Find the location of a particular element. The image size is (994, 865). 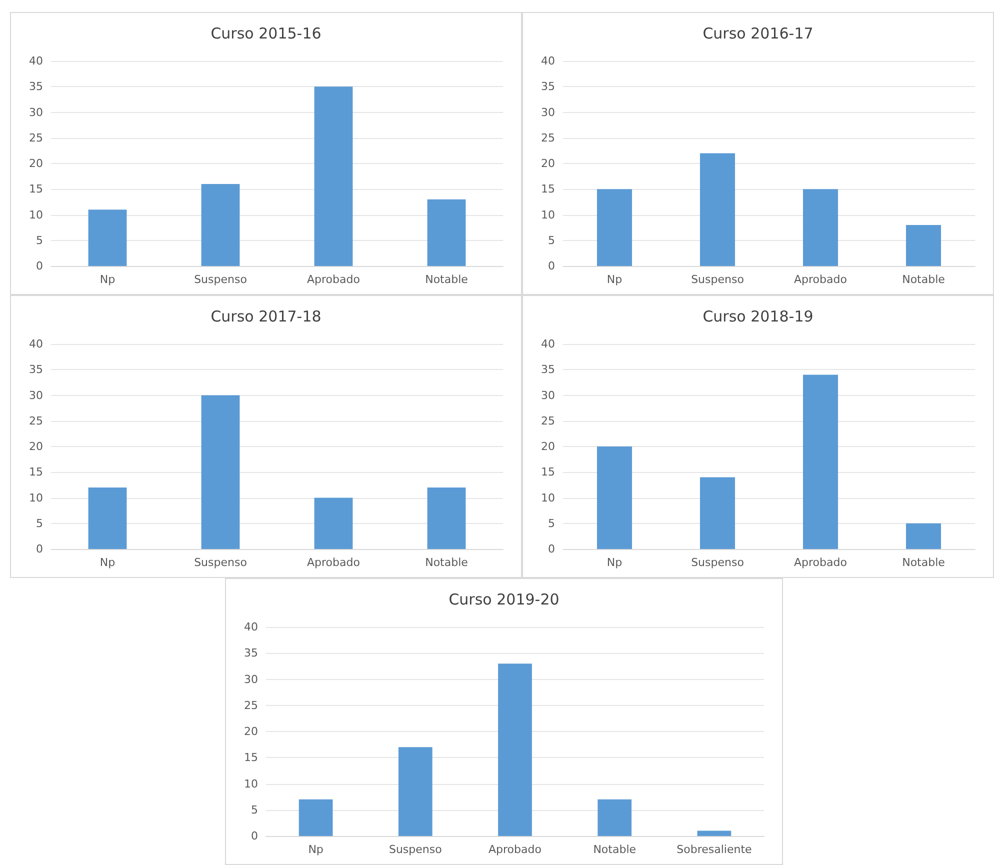

x-tick-label: Sobresaliente is located at coordinates (714, 849).